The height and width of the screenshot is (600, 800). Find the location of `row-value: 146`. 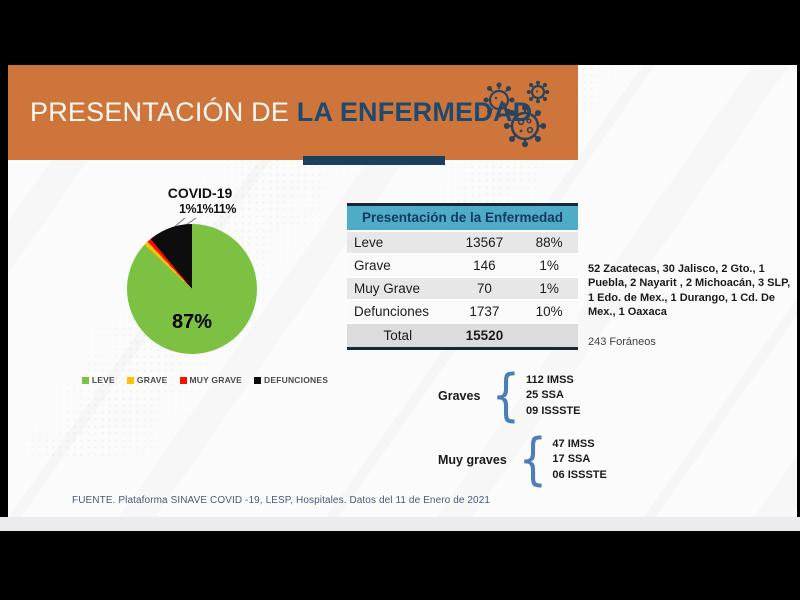

row-value: 146 is located at coordinates (484, 265).